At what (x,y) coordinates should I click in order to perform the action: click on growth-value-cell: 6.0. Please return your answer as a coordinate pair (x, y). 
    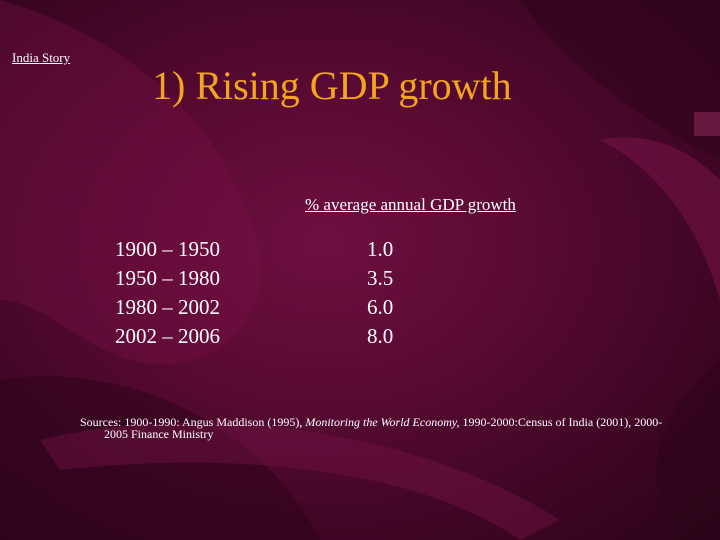
    Looking at the image, I should click on (380, 307).